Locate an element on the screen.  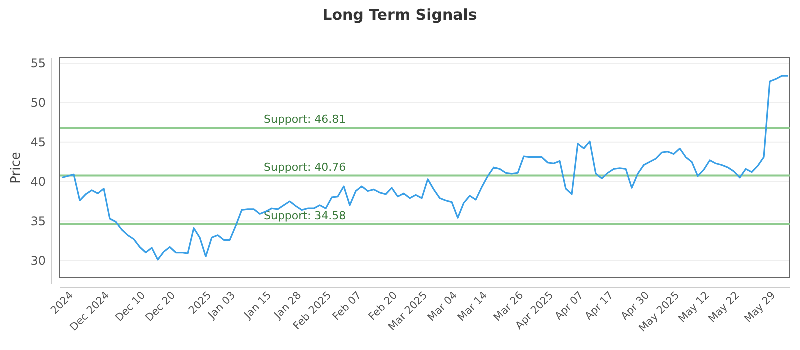
y-tick-label: 40 is located at coordinates (38, 182).